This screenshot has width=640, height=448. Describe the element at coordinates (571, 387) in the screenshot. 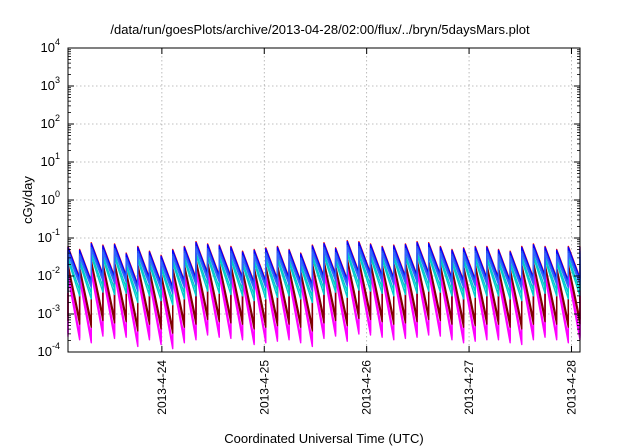

I see `x-tick-label: 2013-4-28` at that location.